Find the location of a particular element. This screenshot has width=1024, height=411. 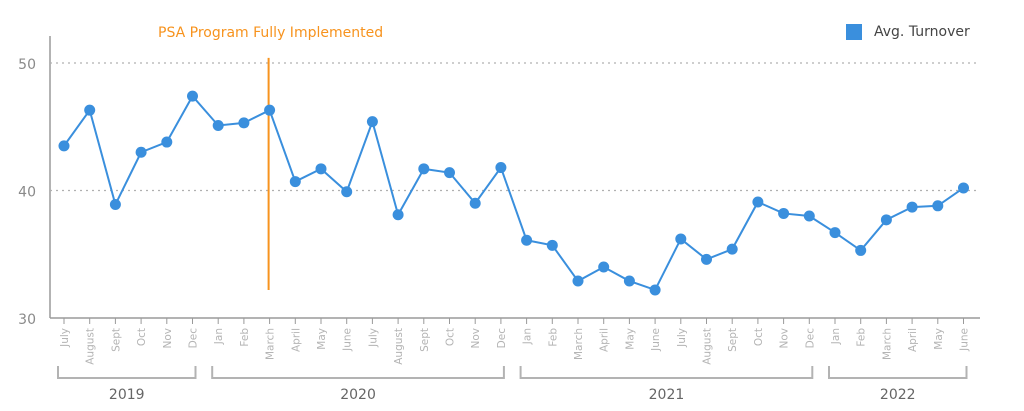

legend: Avg. Turnover is located at coordinates (908, 32).